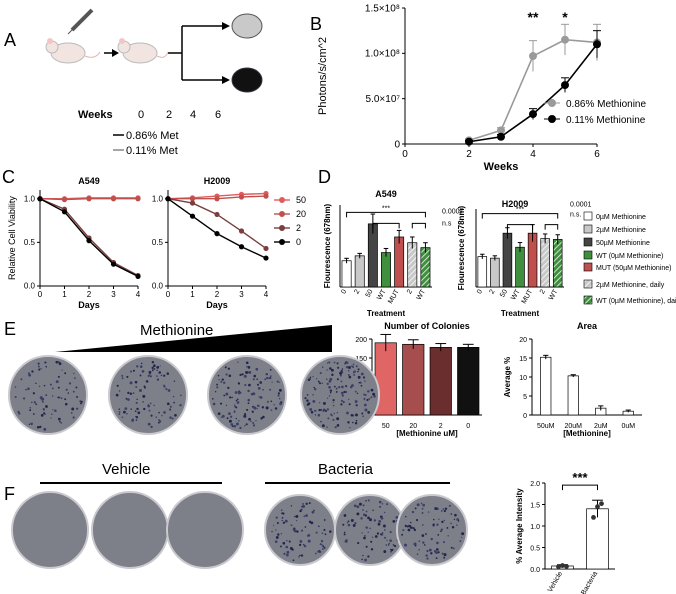 Image resolution: width=676 pixels, height=594 pixels. What do you see at coordinates (533, 154) in the screenshot?
I see `x-tick-label: 4` at bounding box center [533, 154].